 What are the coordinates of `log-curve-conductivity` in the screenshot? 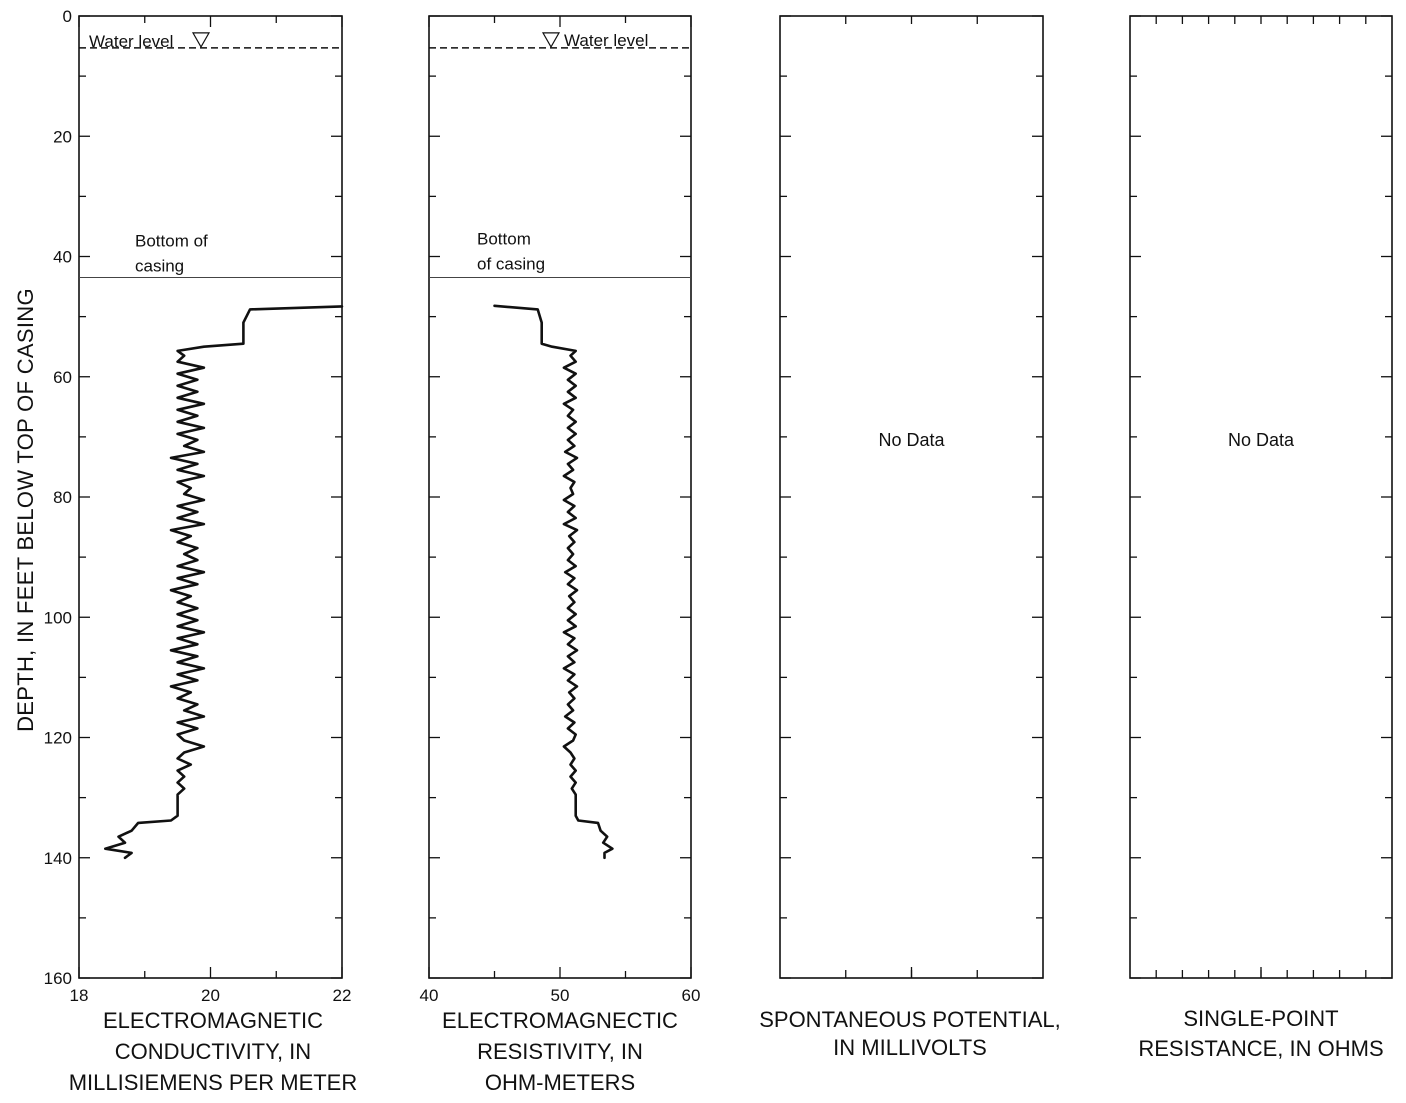 It's located at (224, 582).